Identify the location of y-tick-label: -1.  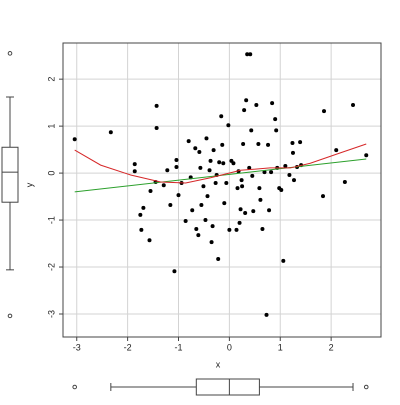
(51, 220).